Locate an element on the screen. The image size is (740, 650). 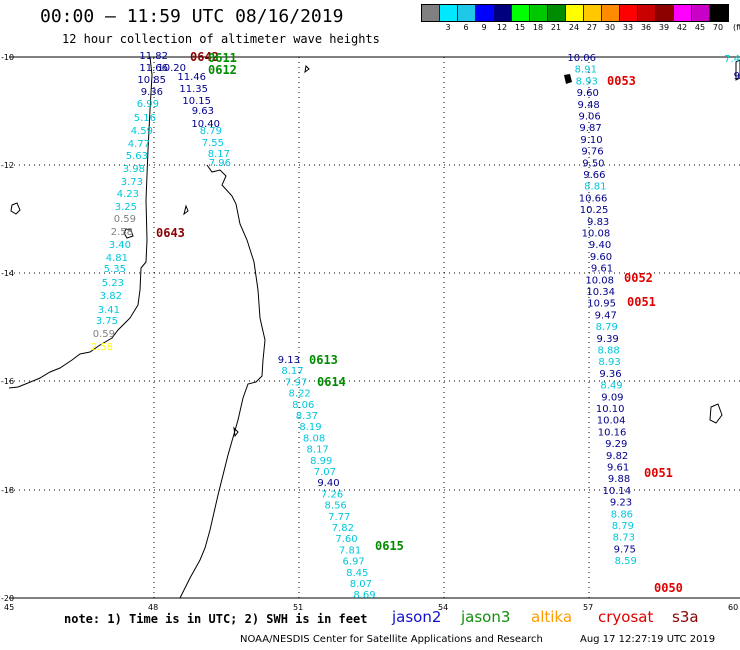
swh-value-east: 10.16 is located at coordinates (612, 432).